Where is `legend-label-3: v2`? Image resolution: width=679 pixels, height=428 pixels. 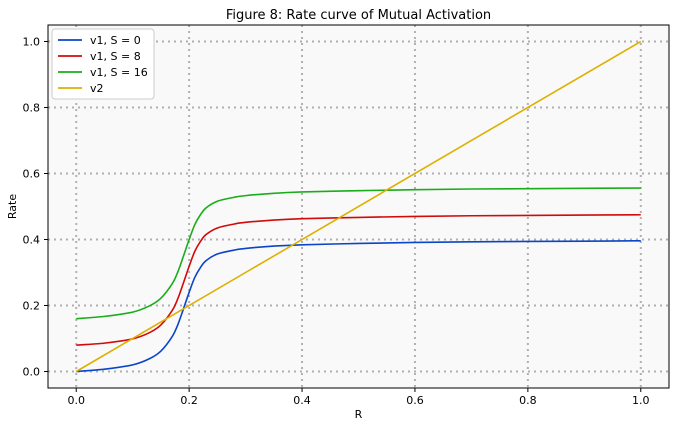 legend-label-3: v2 is located at coordinates (97, 88).